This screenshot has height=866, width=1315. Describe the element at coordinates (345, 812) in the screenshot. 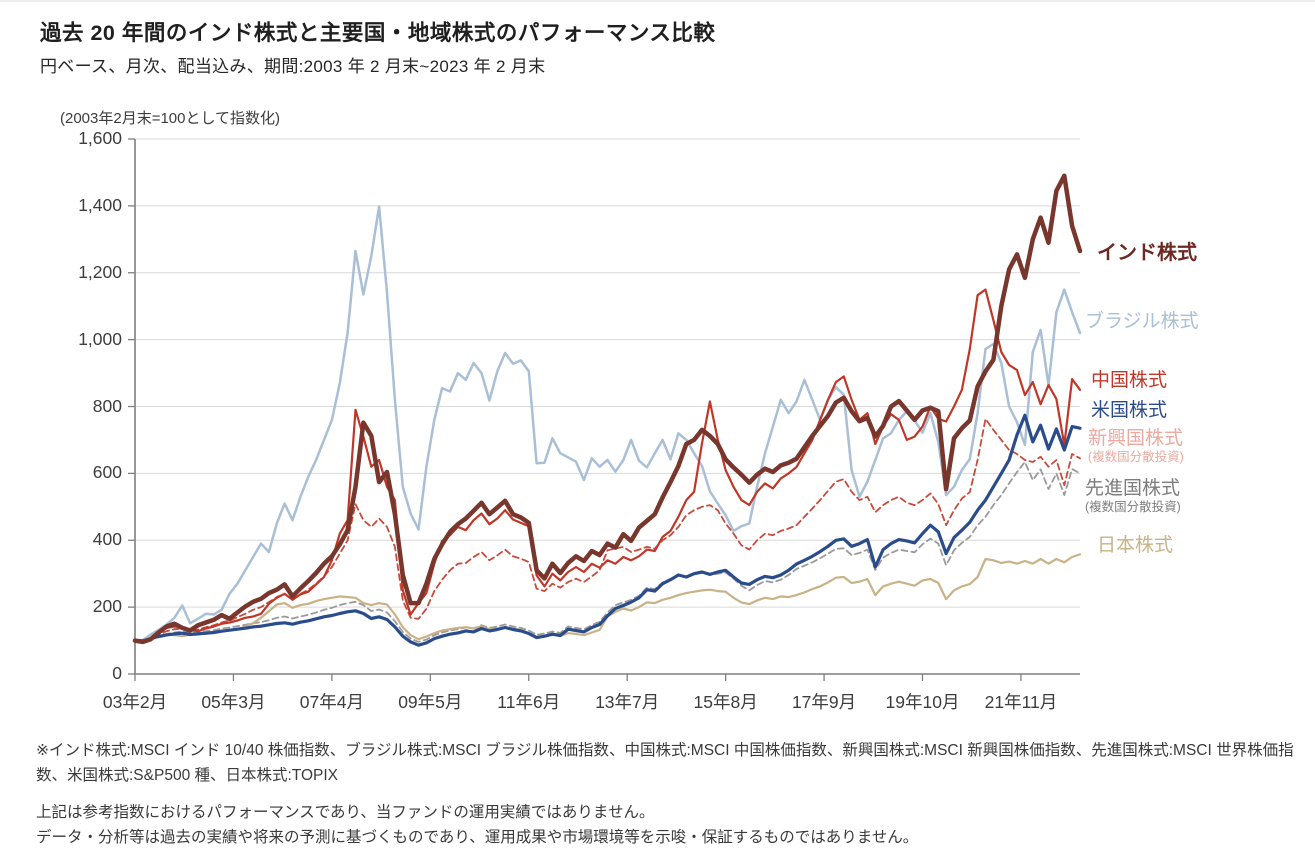

I see `disclaimer-line-1: 上記は参考指数におけるパフォーマンスであり、当ファンドの運用実績ではありません。` at that location.